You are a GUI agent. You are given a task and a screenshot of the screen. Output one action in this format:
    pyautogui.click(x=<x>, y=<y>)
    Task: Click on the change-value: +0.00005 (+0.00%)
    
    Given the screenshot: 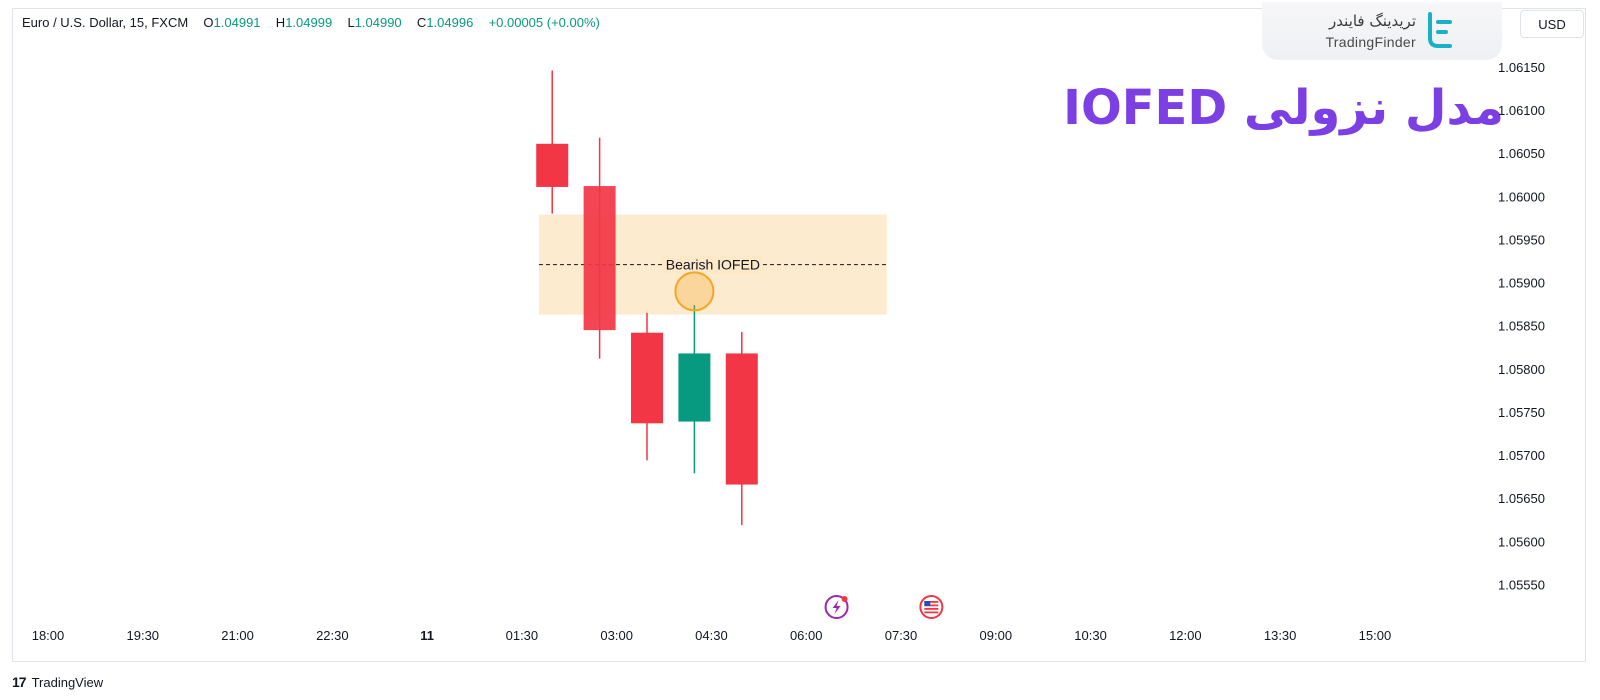 What is the action you would take?
    pyautogui.click(x=544, y=22)
    